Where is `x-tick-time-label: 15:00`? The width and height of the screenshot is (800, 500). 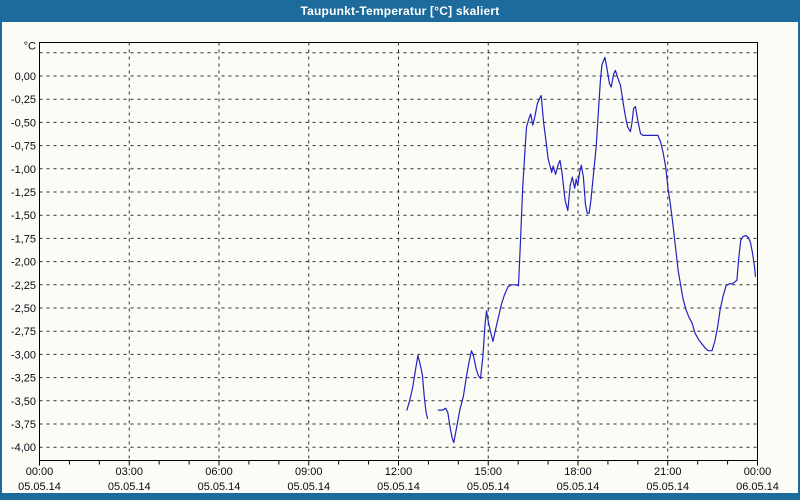 x-tick-time-label: 15:00 is located at coordinates (488, 472).